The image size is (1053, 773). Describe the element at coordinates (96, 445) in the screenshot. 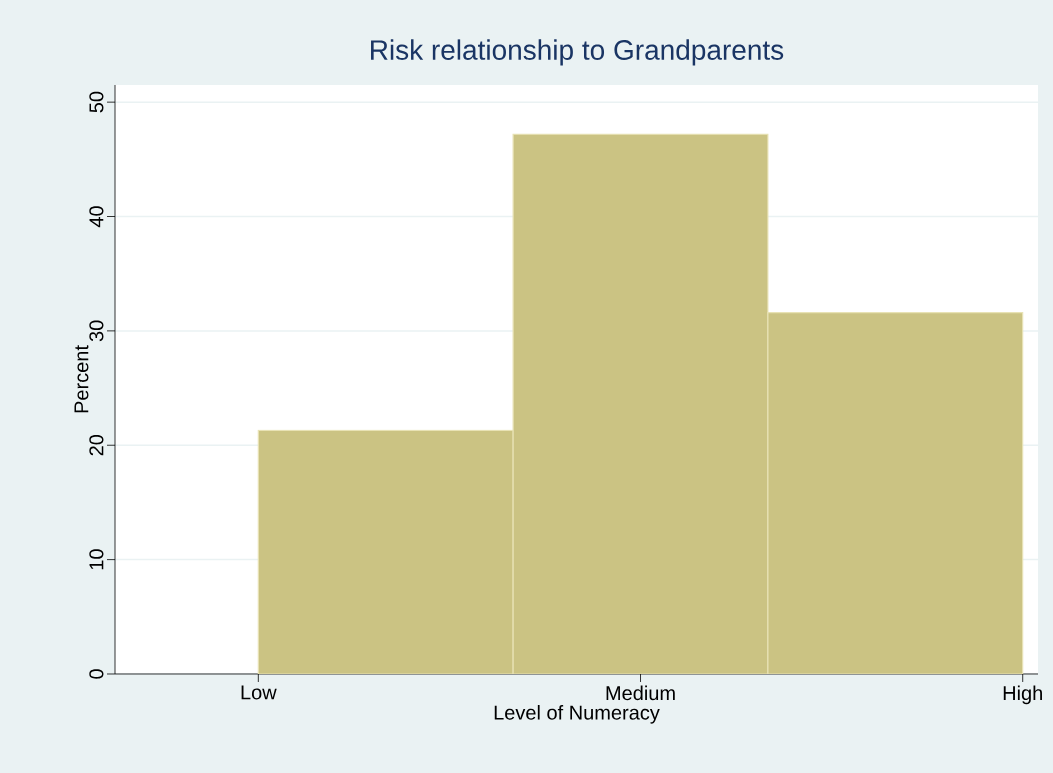

I see `y-tick-label: 20` at that location.